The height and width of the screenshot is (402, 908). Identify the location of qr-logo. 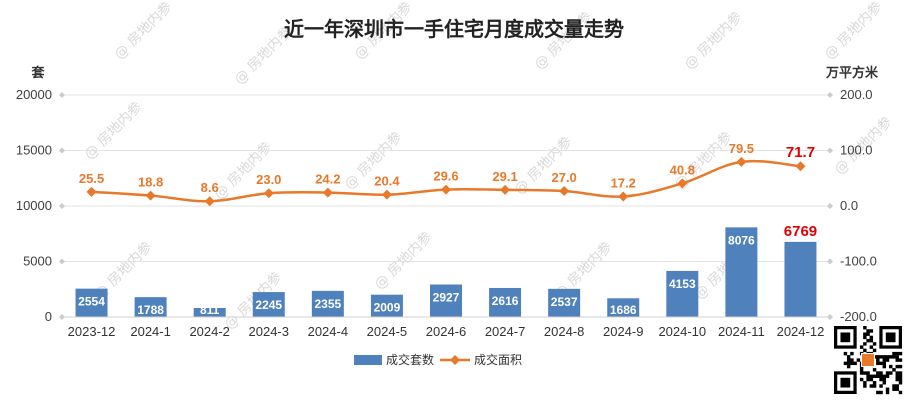
(868, 360).